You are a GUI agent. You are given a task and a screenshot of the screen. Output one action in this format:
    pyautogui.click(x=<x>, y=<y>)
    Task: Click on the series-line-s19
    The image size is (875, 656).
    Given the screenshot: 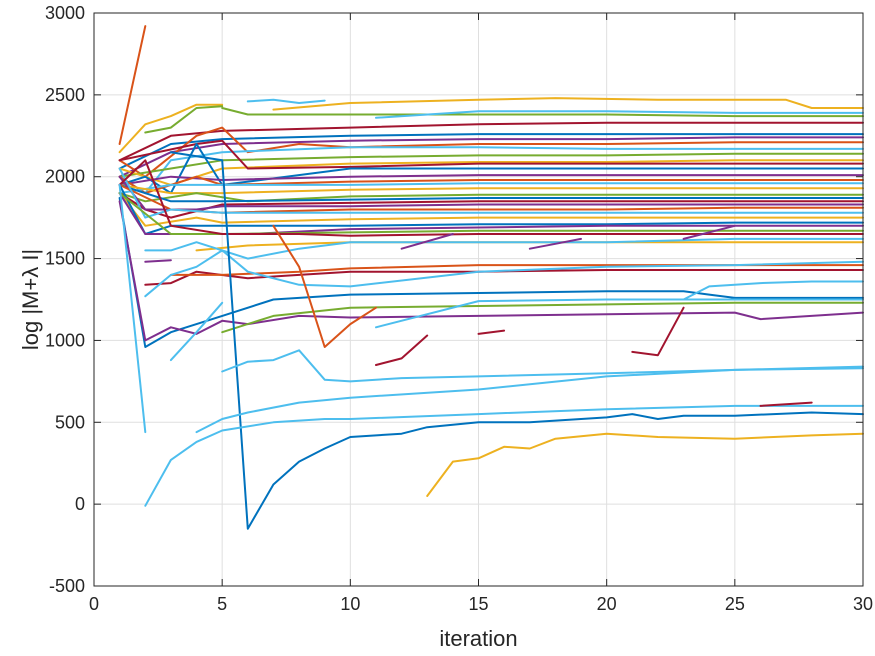 What is the action you would take?
    pyautogui.click(x=491, y=188)
    